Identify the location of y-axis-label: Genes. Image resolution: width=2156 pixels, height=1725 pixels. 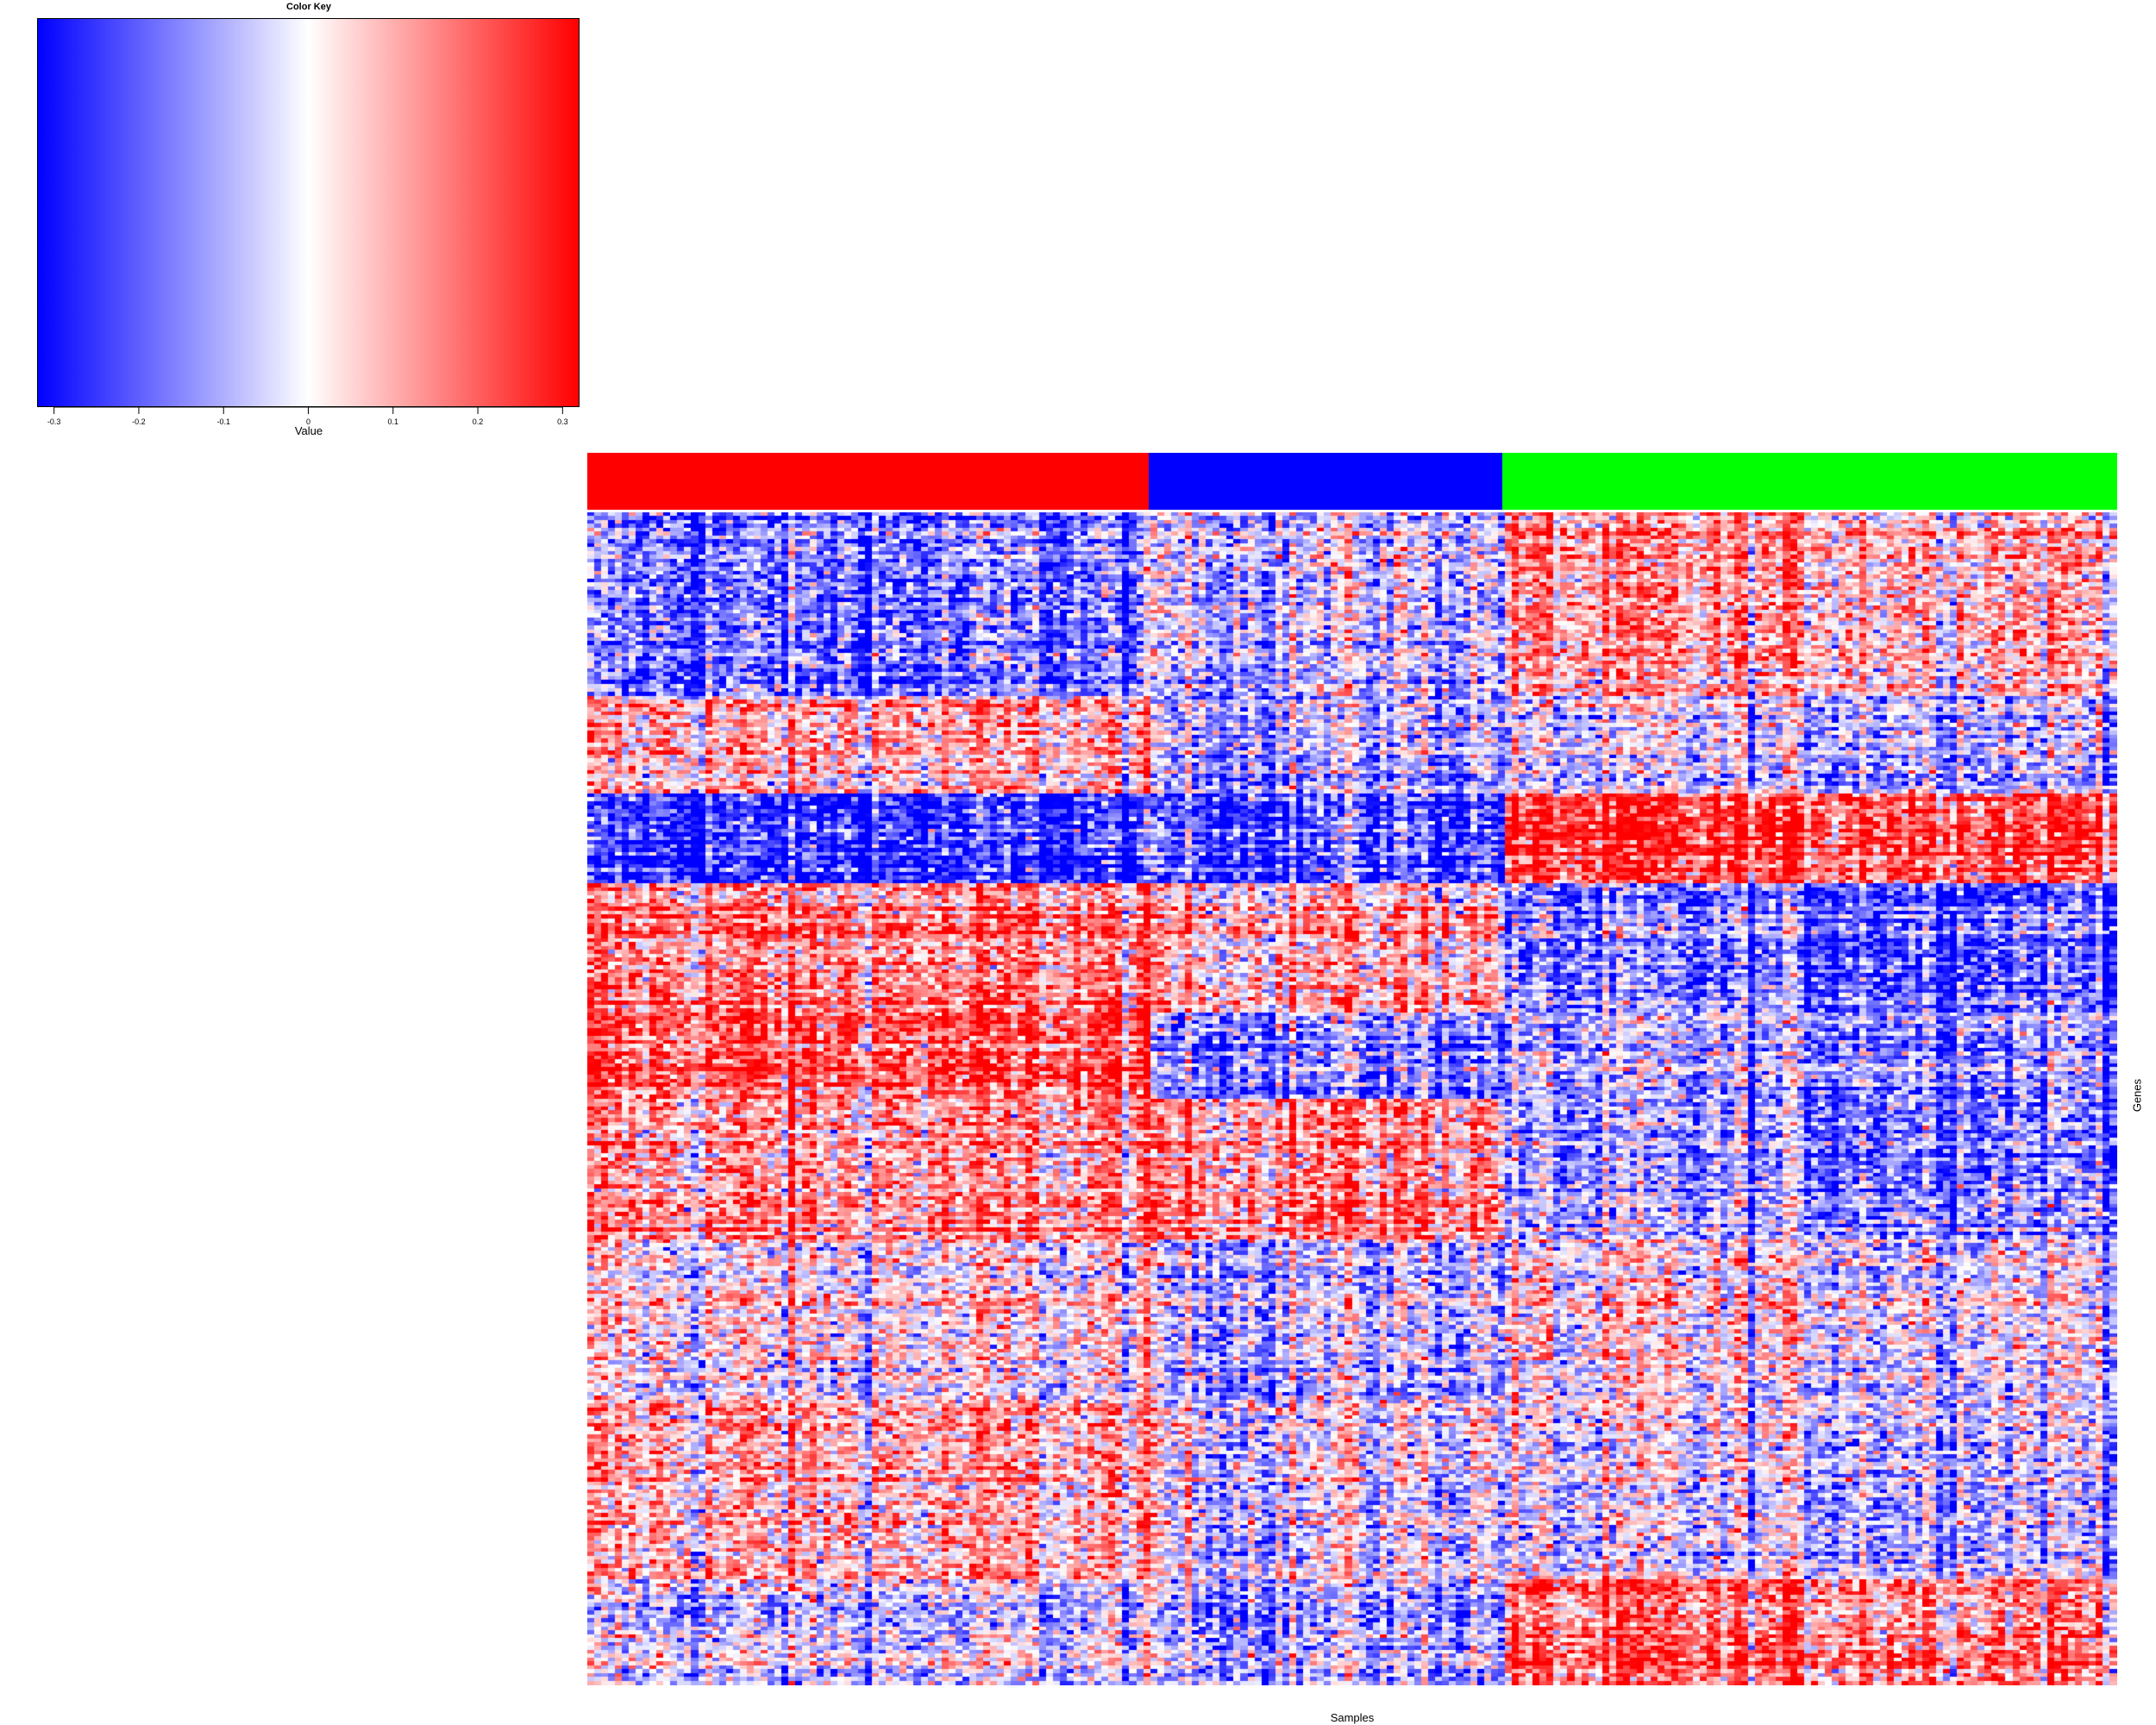
(2137, 1096).